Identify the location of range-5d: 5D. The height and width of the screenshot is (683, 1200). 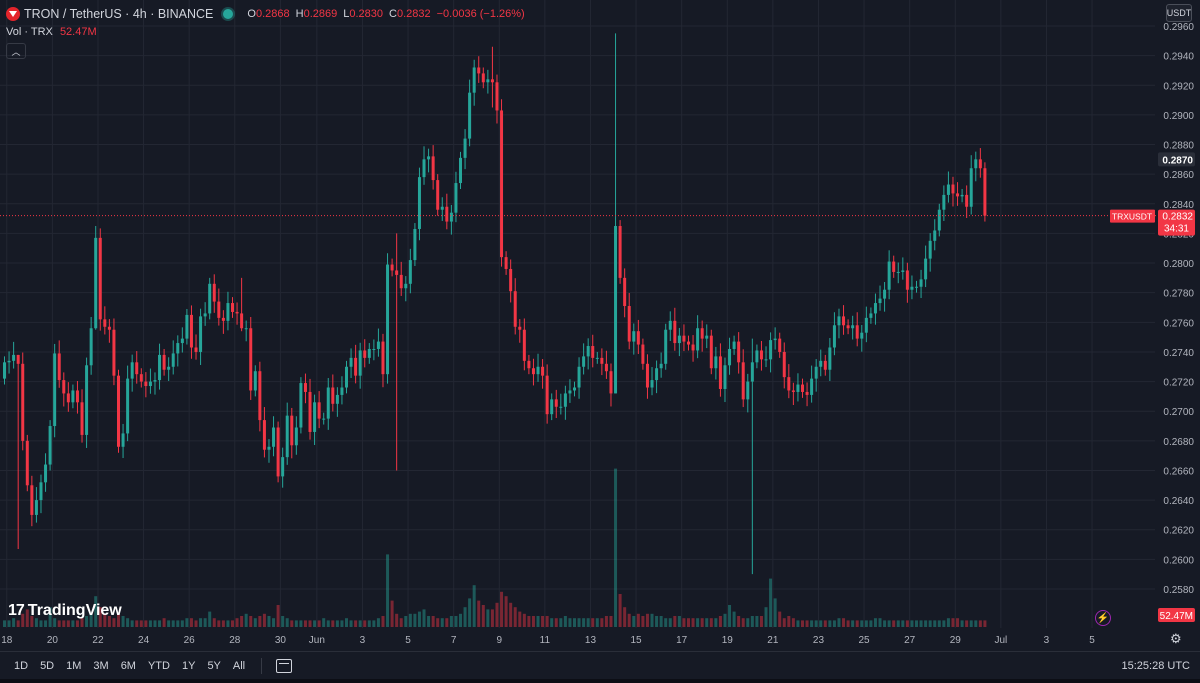
(47, 665).